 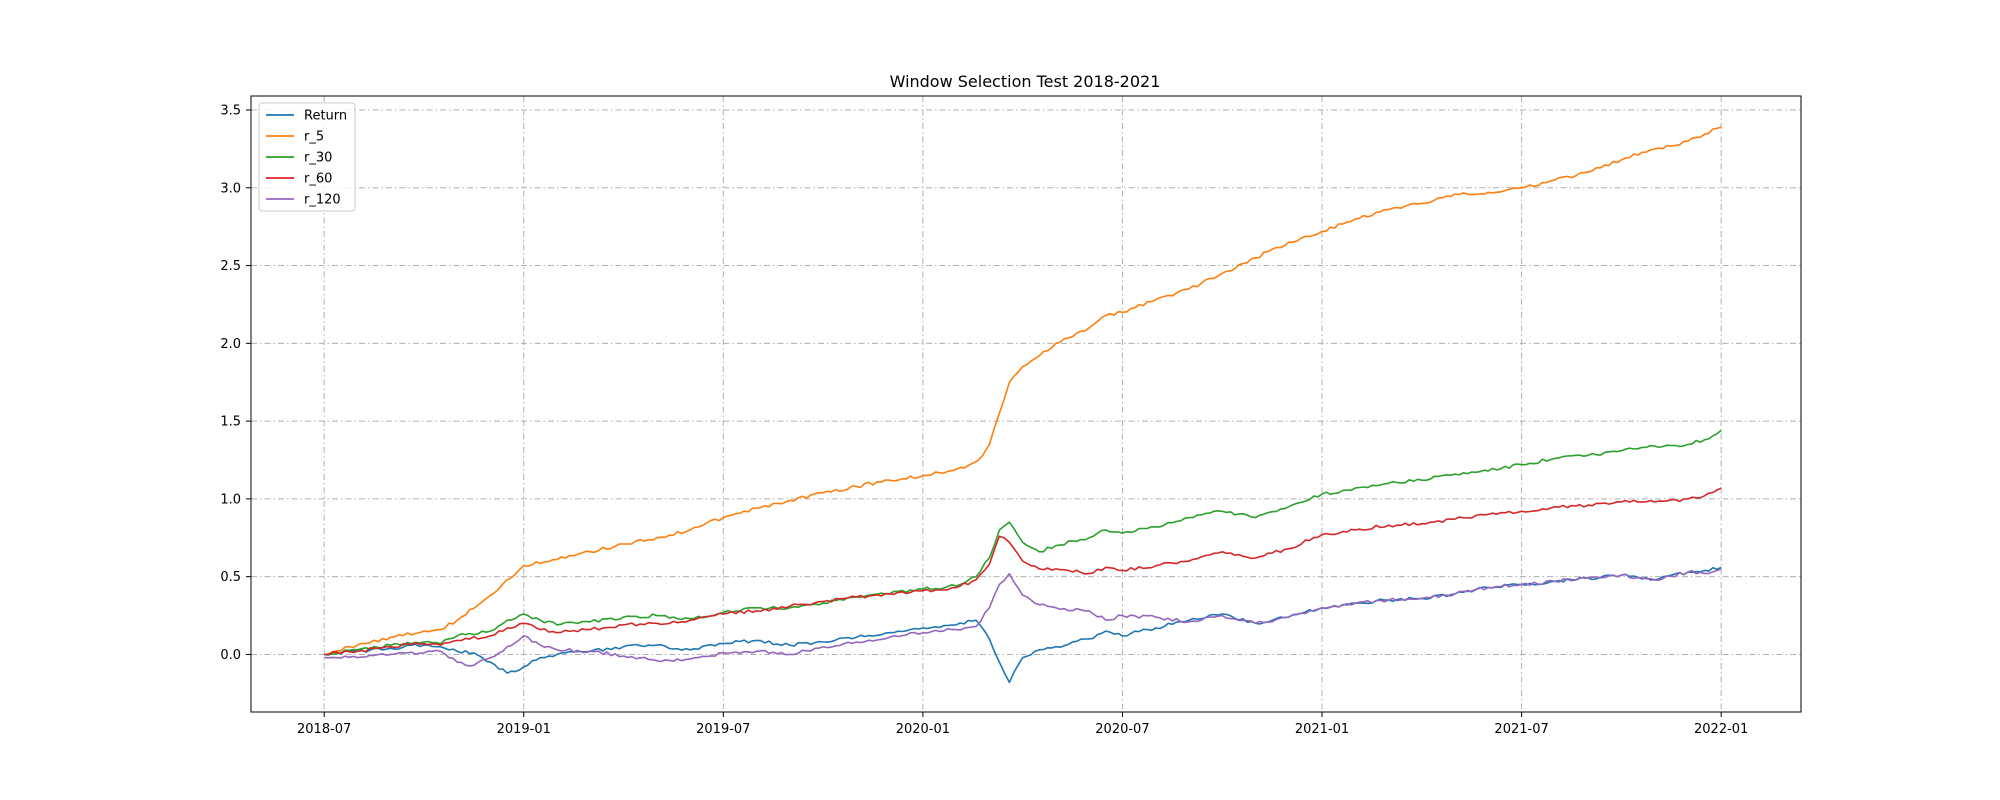 What do you see at coordinates (230, 111) in the screenshot?
I see `y-tick-label: 3.5` at bounding box center [230, 111].